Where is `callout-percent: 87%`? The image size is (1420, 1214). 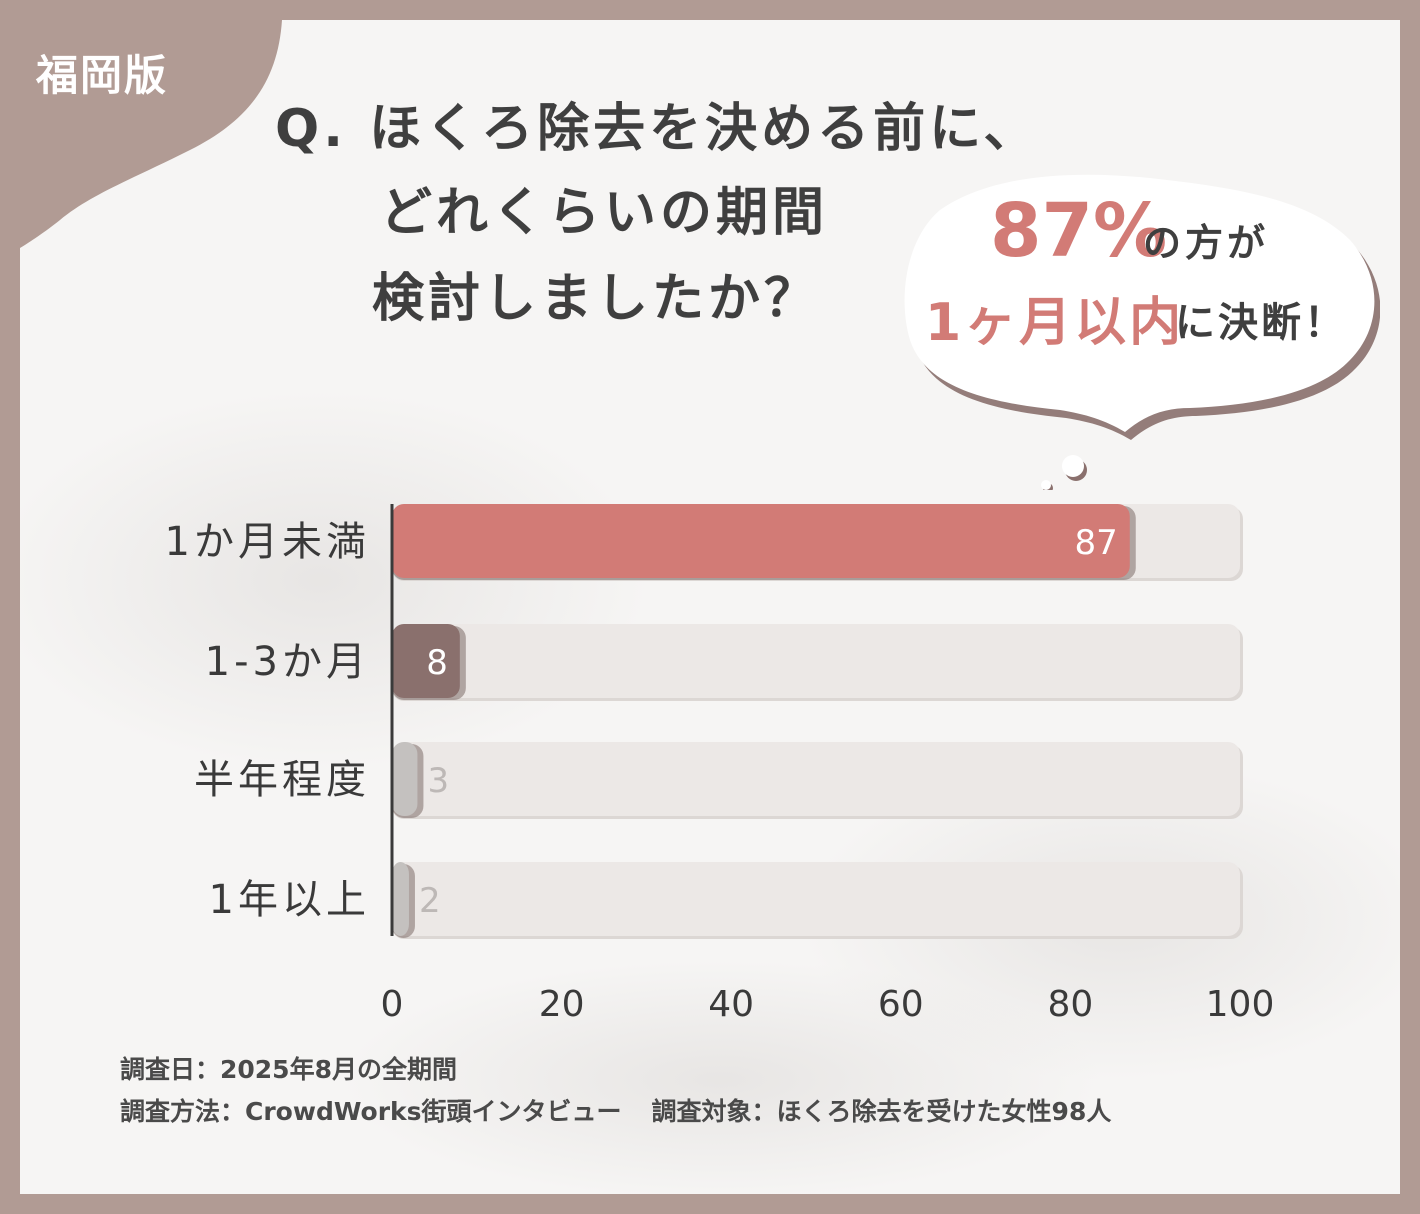
callout-percent: 87% is located at coordinates (1079, 231).